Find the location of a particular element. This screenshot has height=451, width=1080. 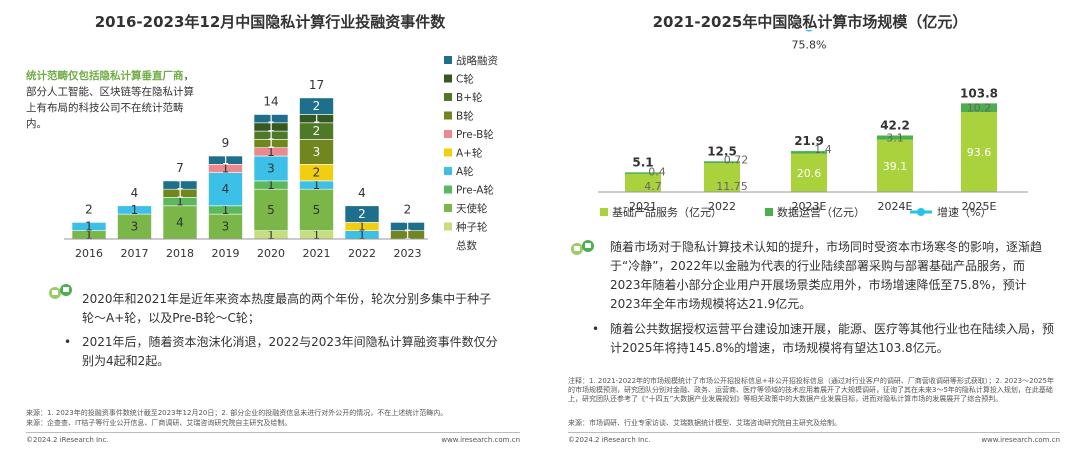

legend-label: 天使轮 is located at coordinates (472, 208).